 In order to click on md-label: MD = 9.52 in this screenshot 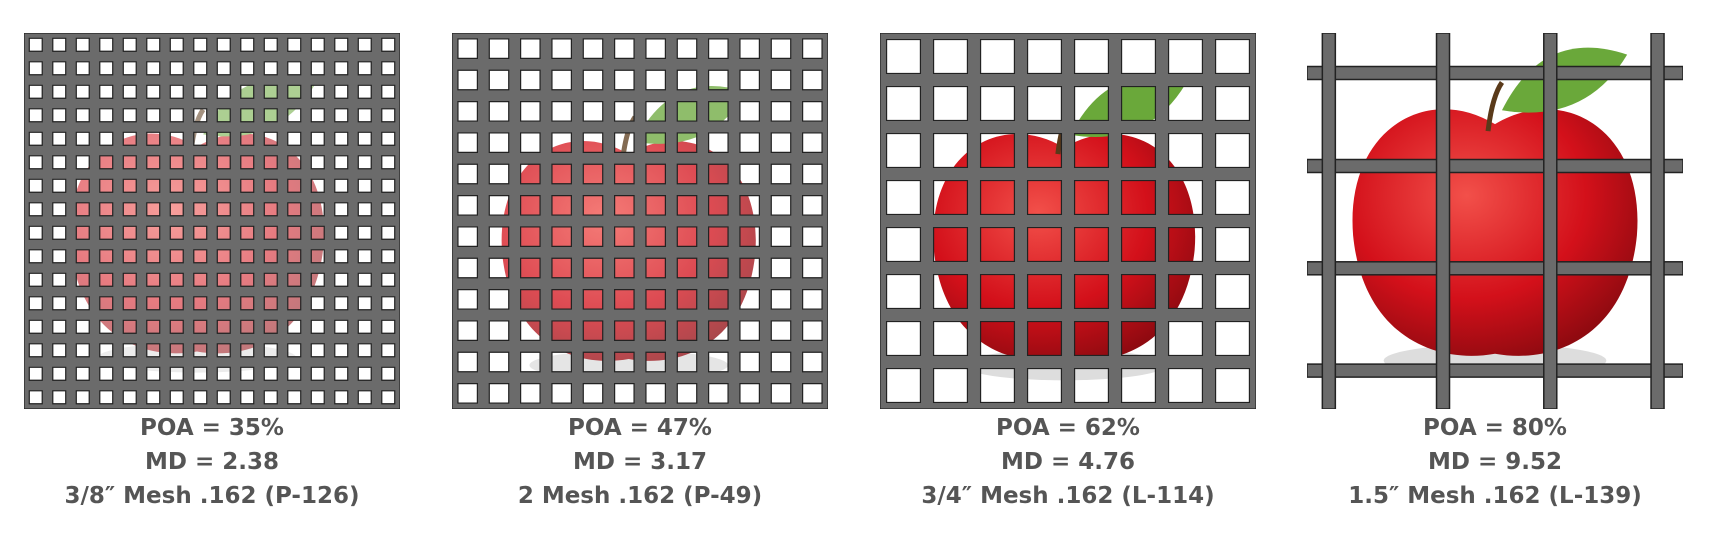, I will do `click(1494, 462)`.